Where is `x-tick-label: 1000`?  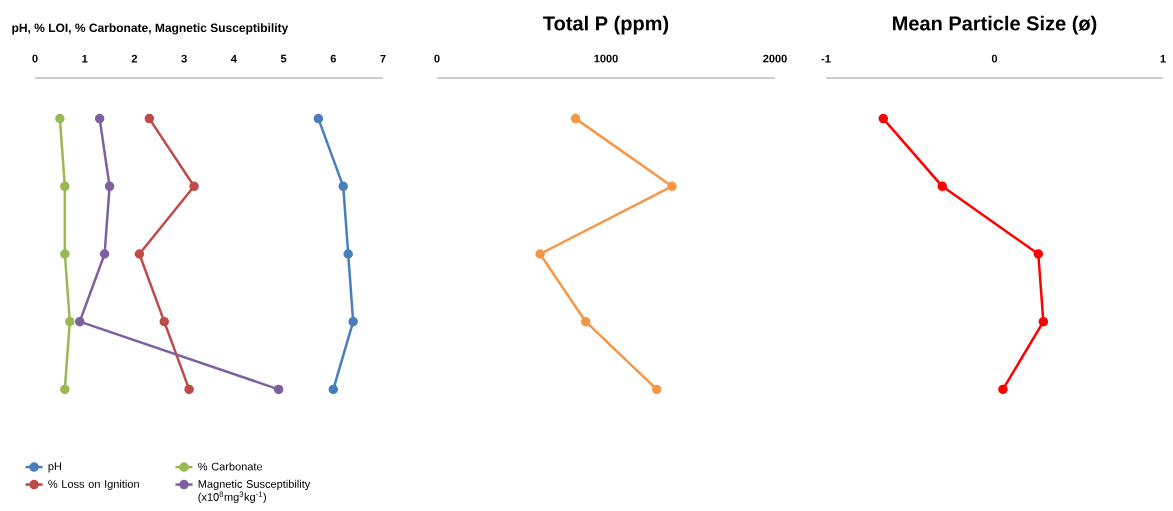
x-tick-label: 1000 is located at coordinates (606, 58).